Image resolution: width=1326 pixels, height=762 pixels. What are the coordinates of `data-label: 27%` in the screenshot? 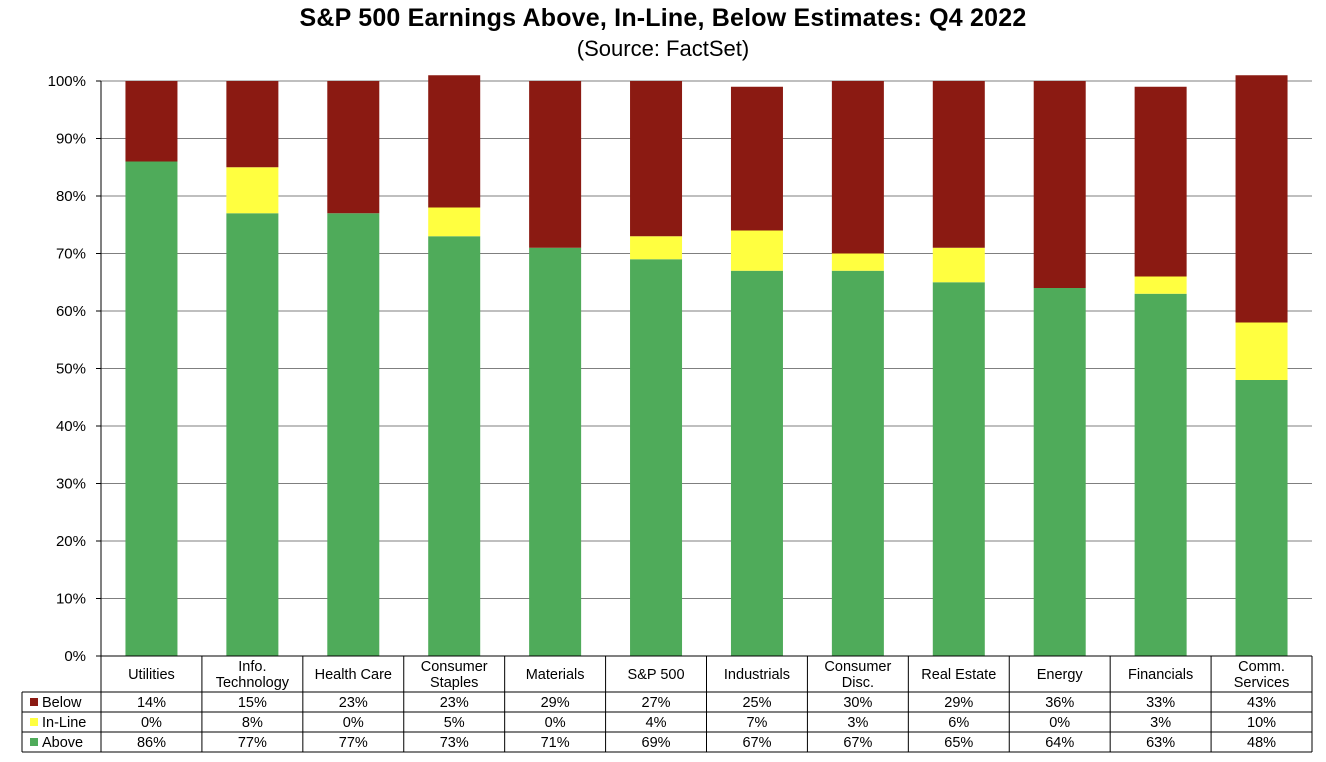 It's located at (656, 703).